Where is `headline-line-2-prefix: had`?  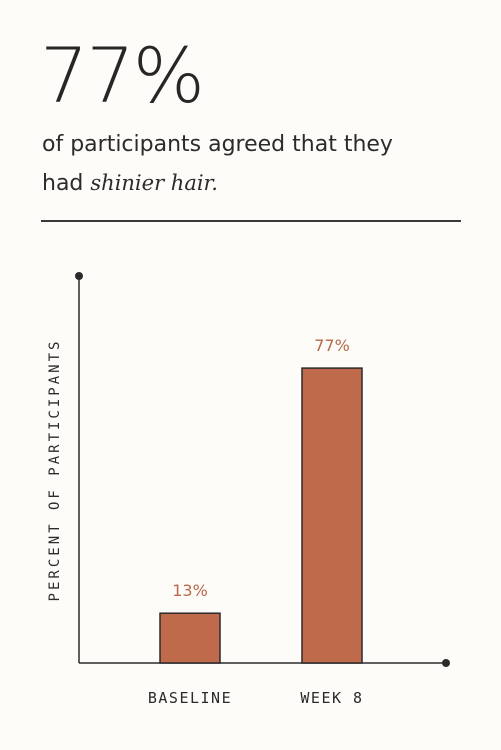
headline-line-2-prefix: had is located at coordinates (66, 183).